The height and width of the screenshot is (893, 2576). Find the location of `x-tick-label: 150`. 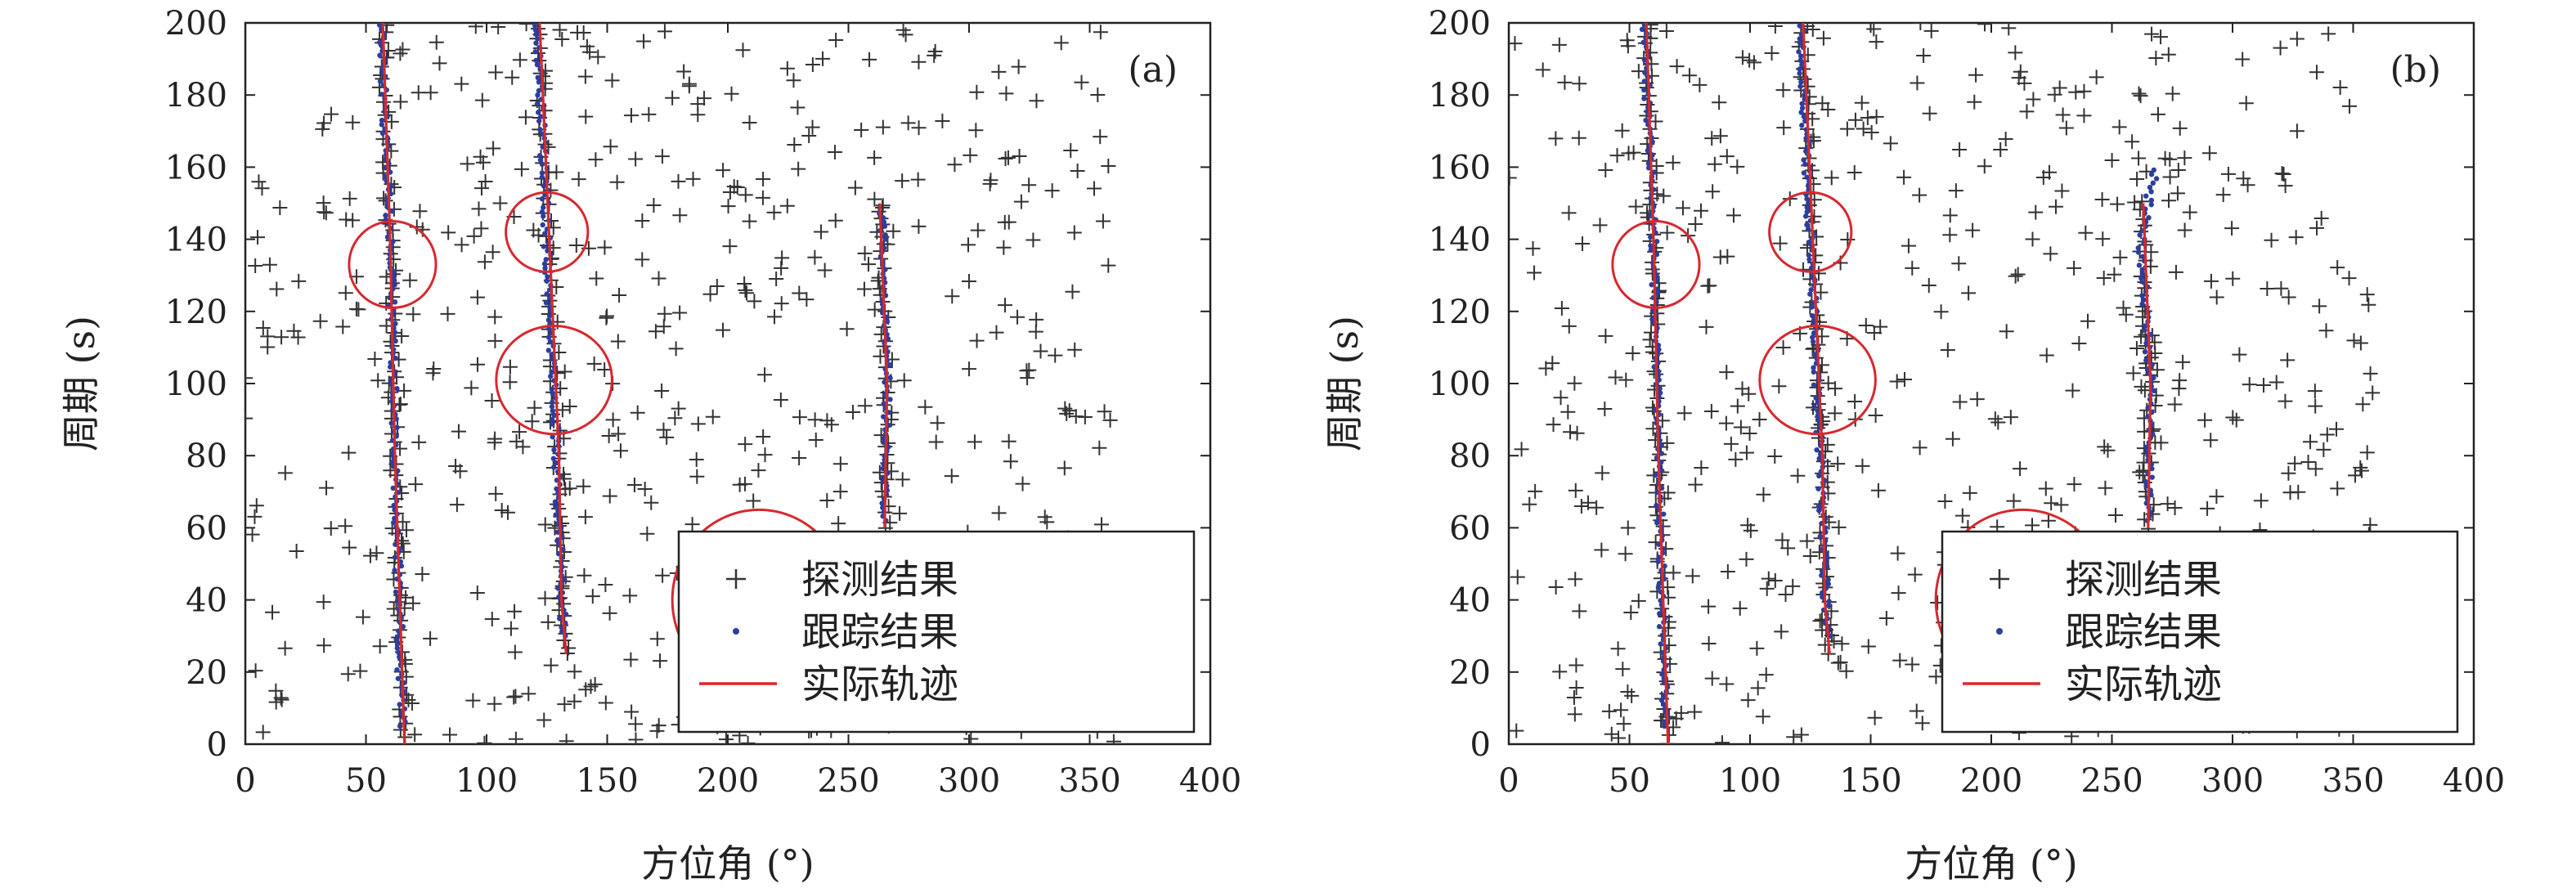

x-tick-label: 150 is located at coordinates (1870, 781).